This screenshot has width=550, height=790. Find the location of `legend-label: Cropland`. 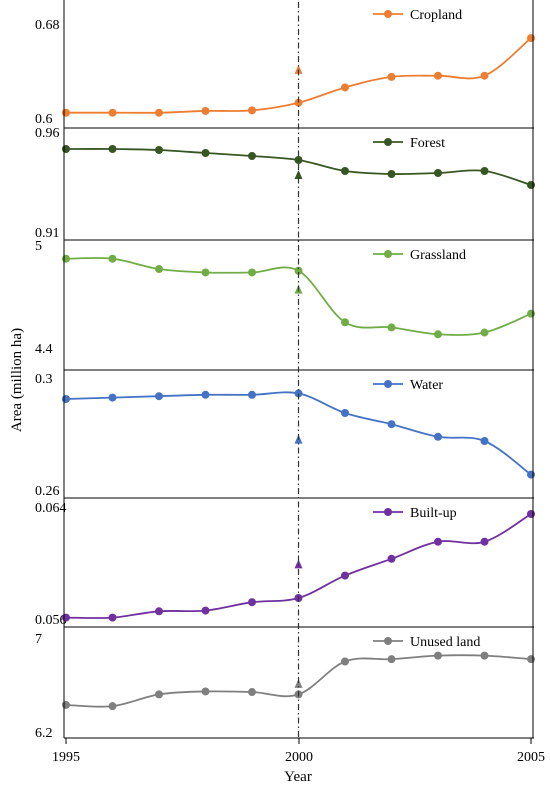

legend-label: Cropland is located at coordinates (436, 15).